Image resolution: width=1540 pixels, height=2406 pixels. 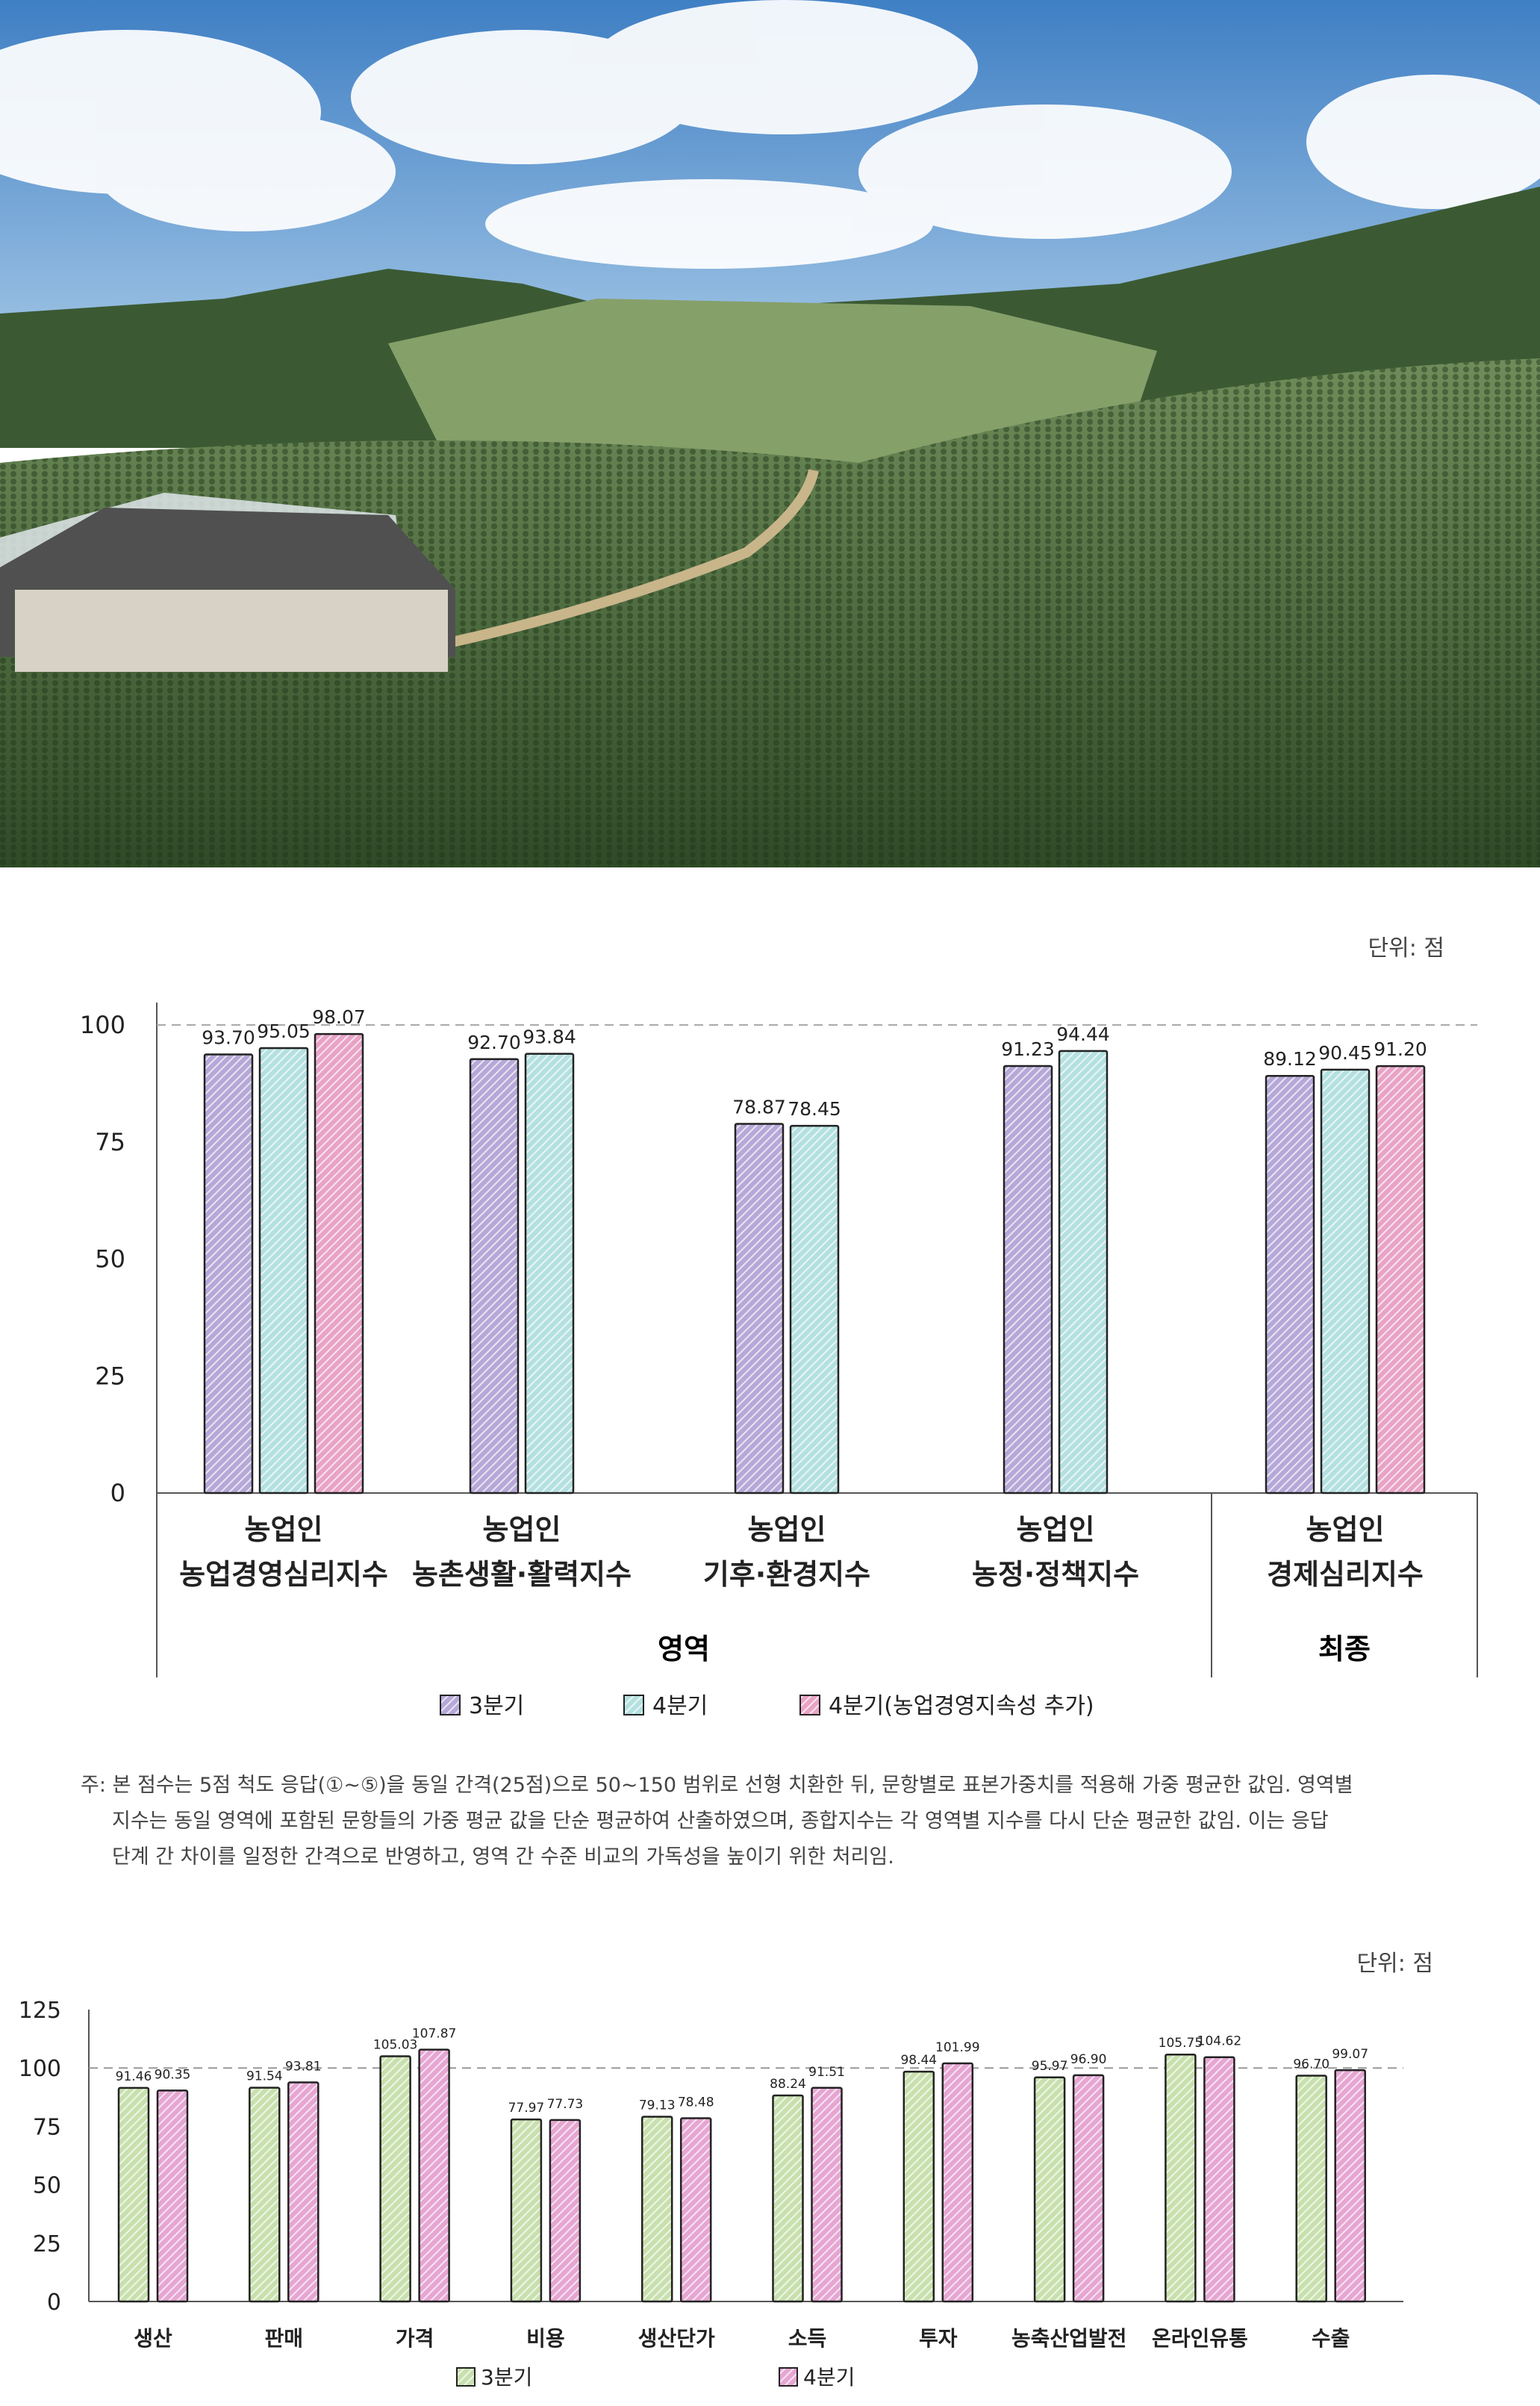 What do you see at coordinates (134, 2076) in the screenshot?
I see `data-label: 91.46` at bounding box center [134, 2076].